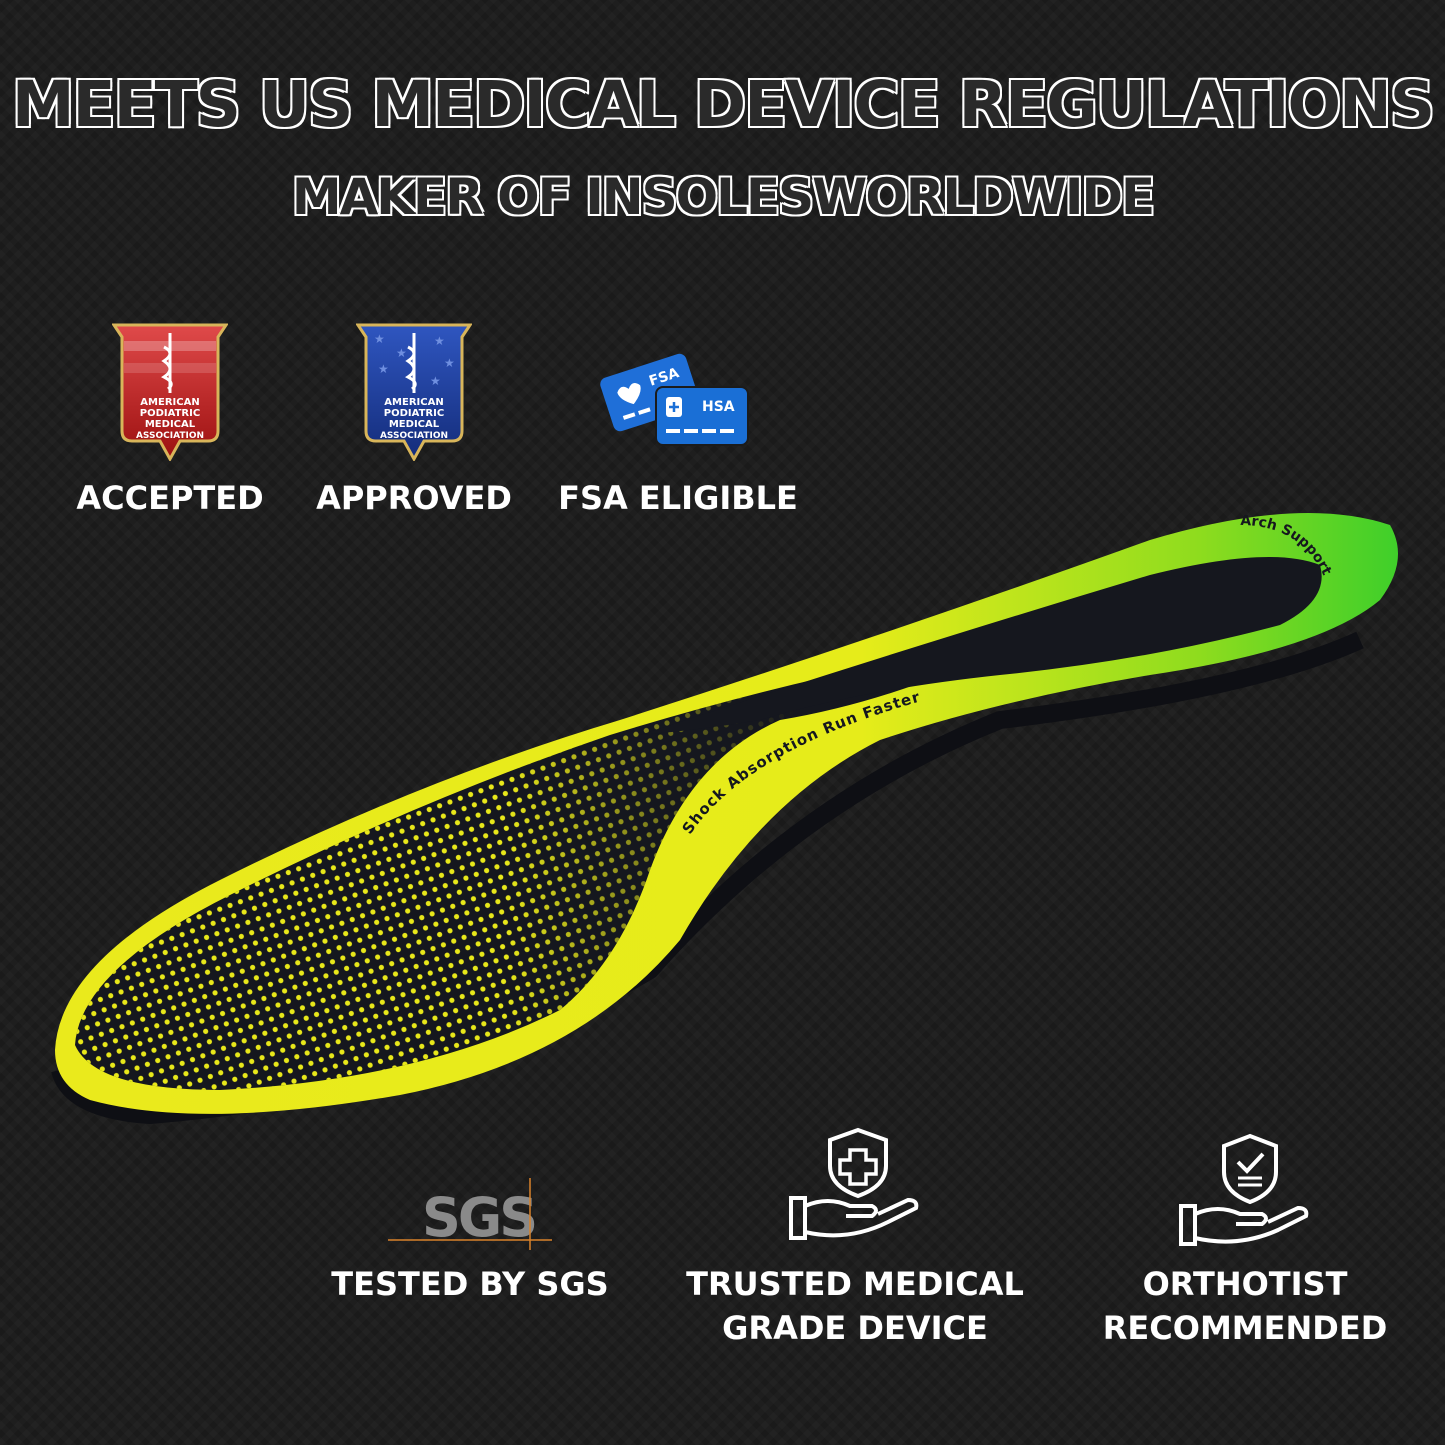  Describe the element at coordinates (678, 498) in the screenshot. I see `fsa-eligible-label: FSA ELIGIBLE` at that location.